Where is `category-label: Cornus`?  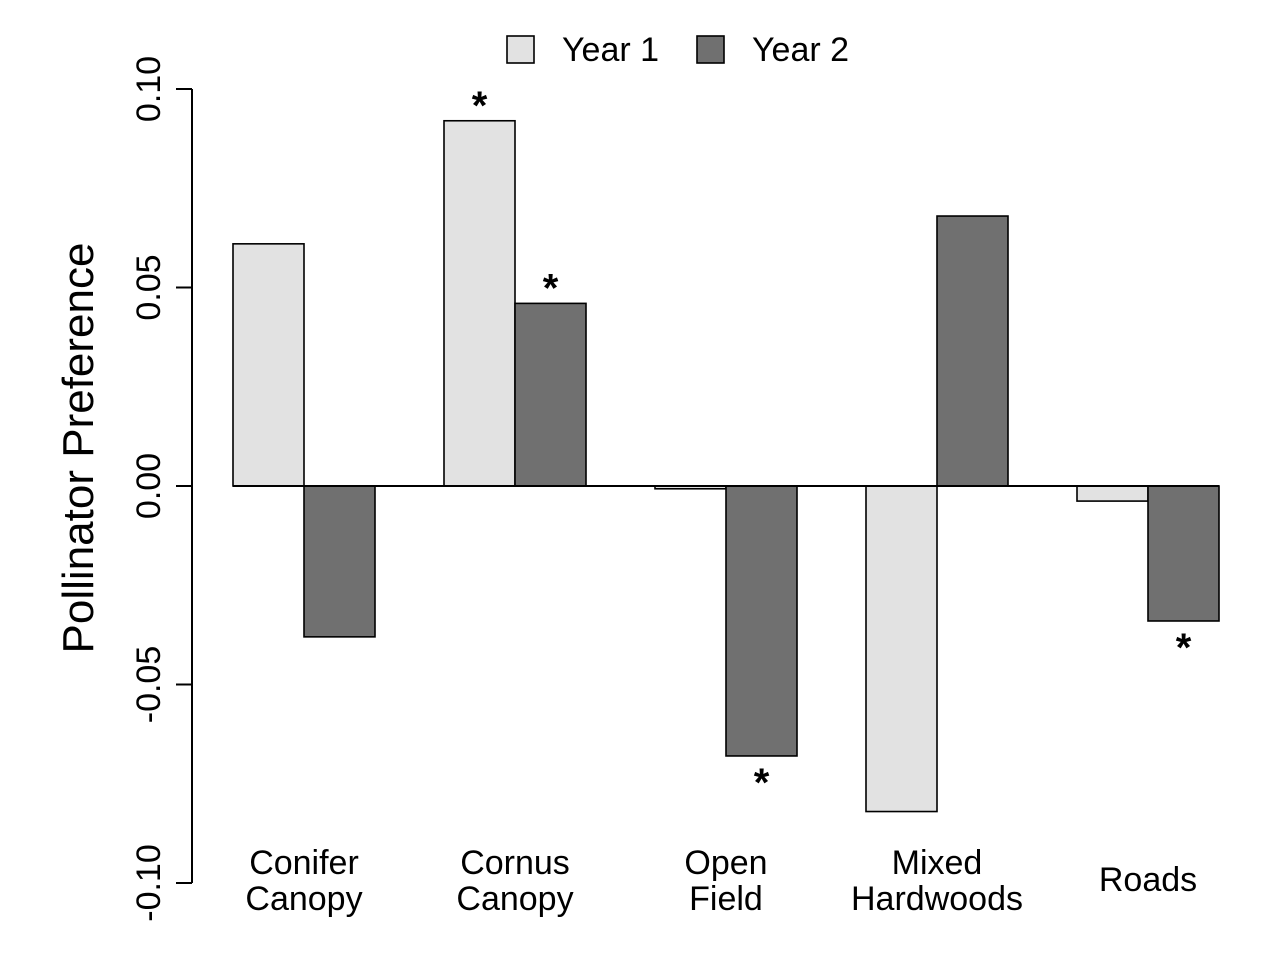 category-label: Cornus is located at coordinates (515, 863).